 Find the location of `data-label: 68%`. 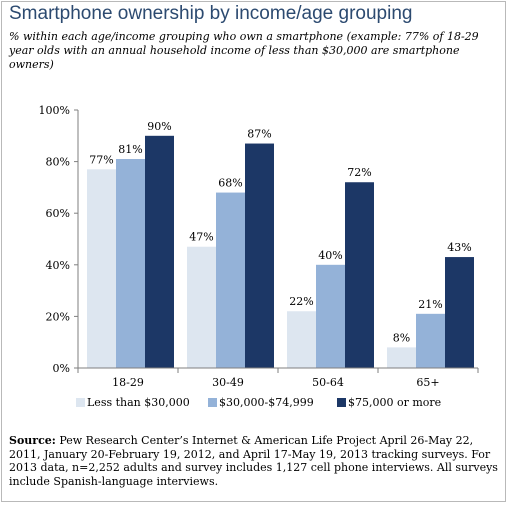

data-label: 68% is located at coordinates (230, 183).